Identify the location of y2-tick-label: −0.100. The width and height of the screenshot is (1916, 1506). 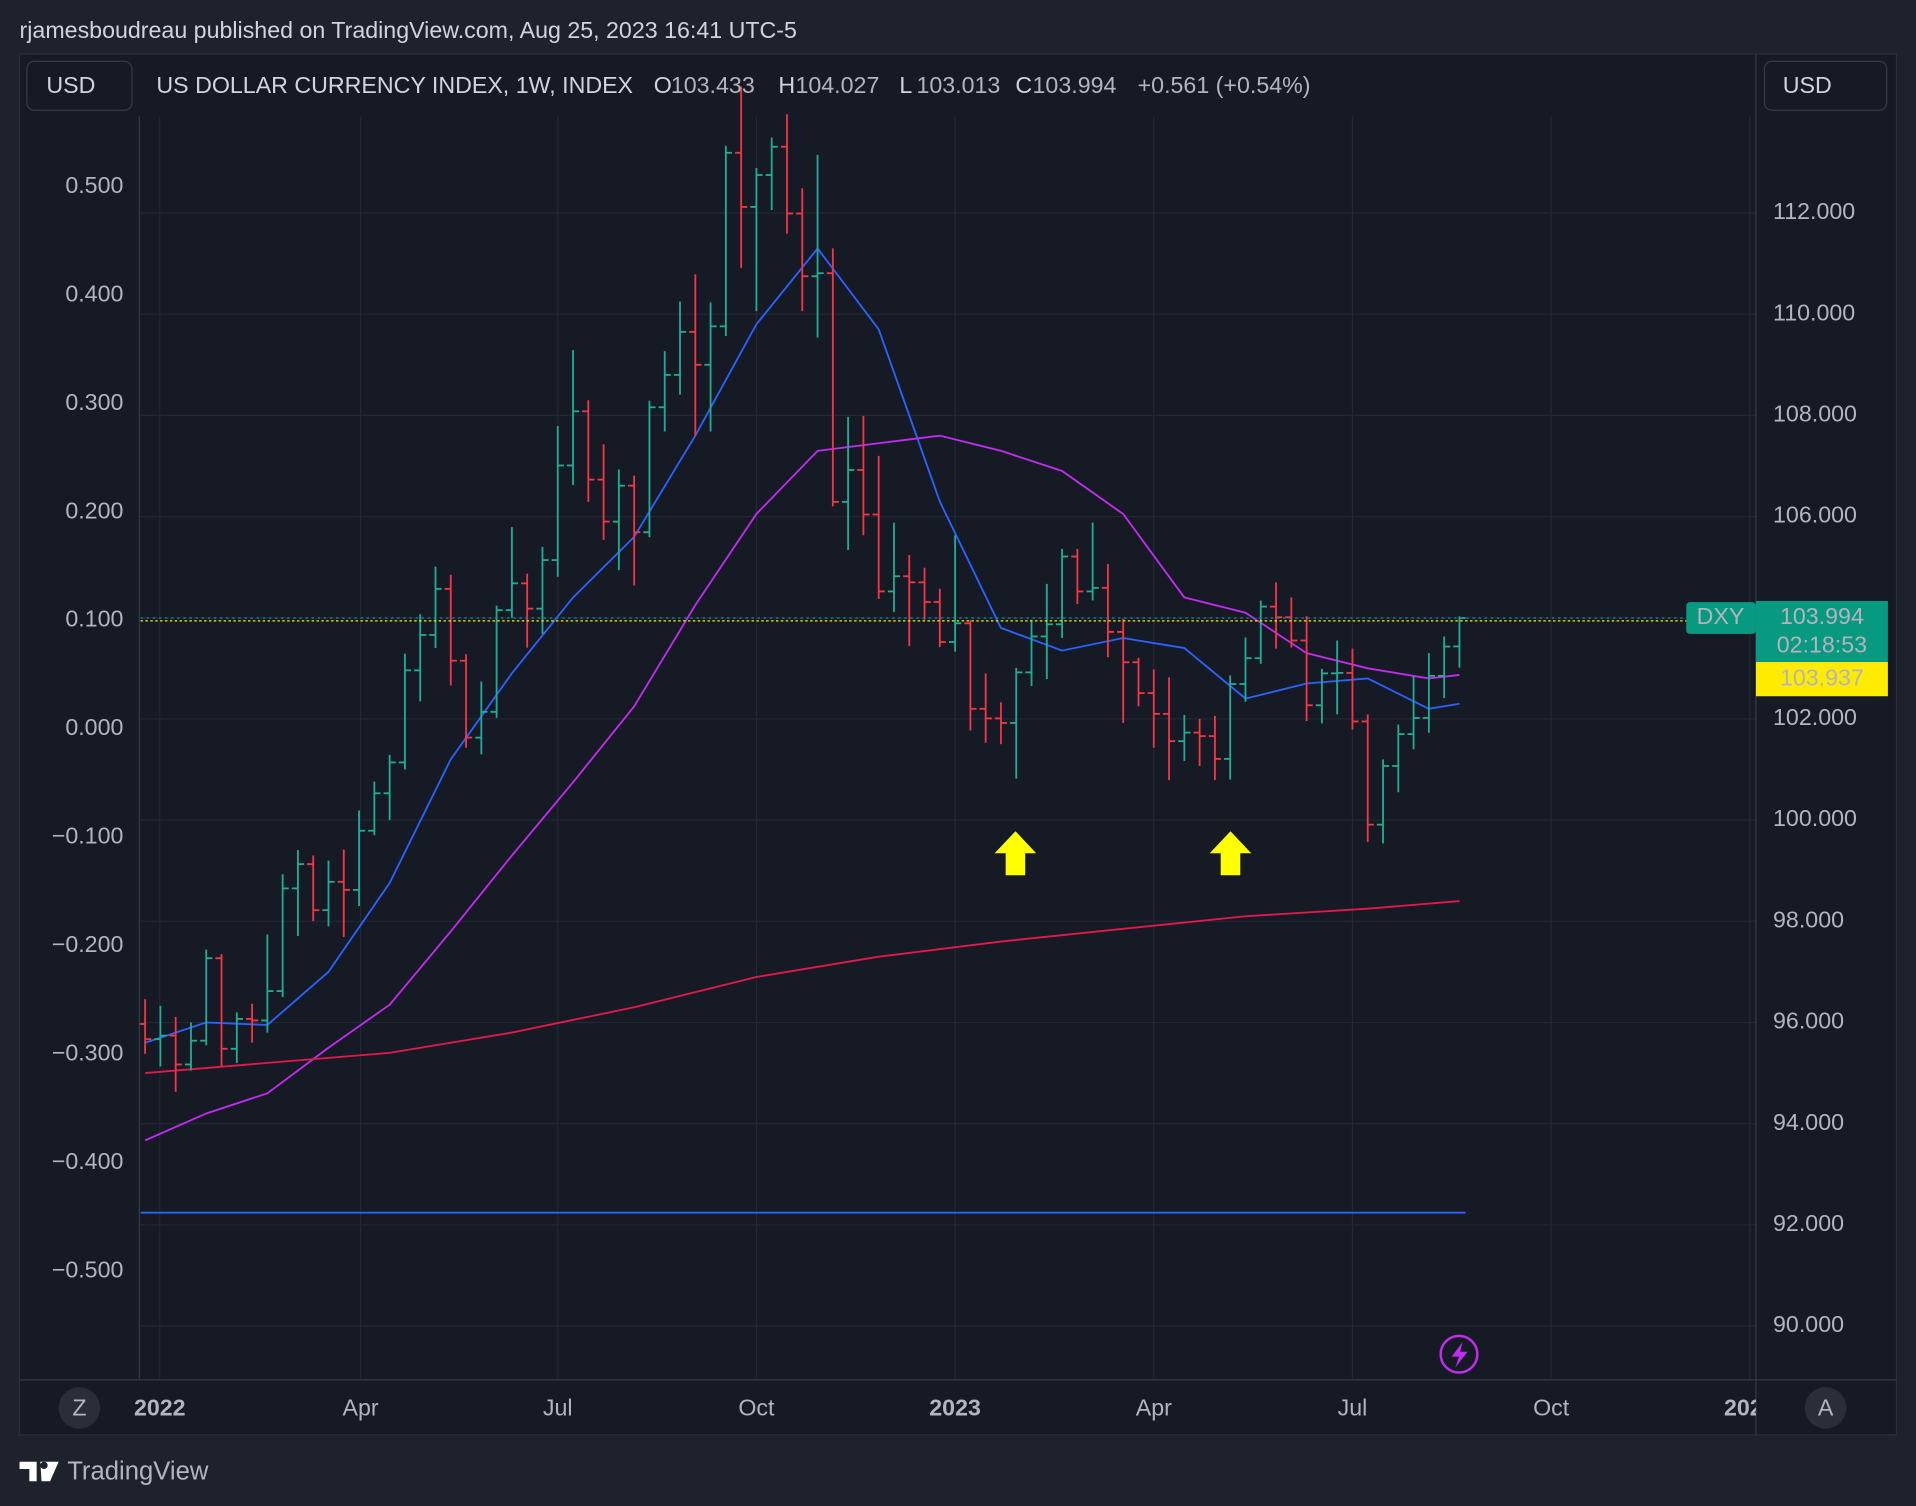
(88, 836).